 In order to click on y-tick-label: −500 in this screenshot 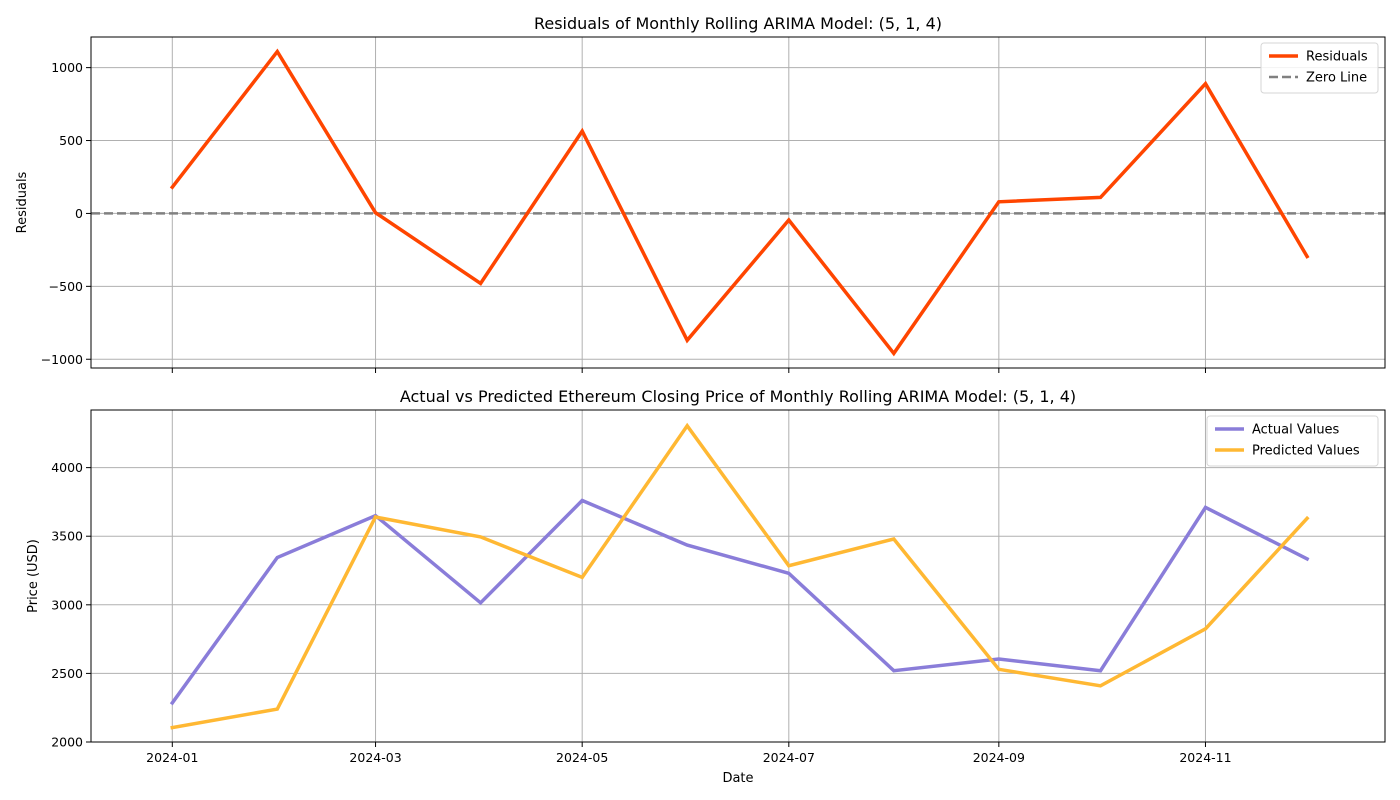, I will do `click(66, 286)`.